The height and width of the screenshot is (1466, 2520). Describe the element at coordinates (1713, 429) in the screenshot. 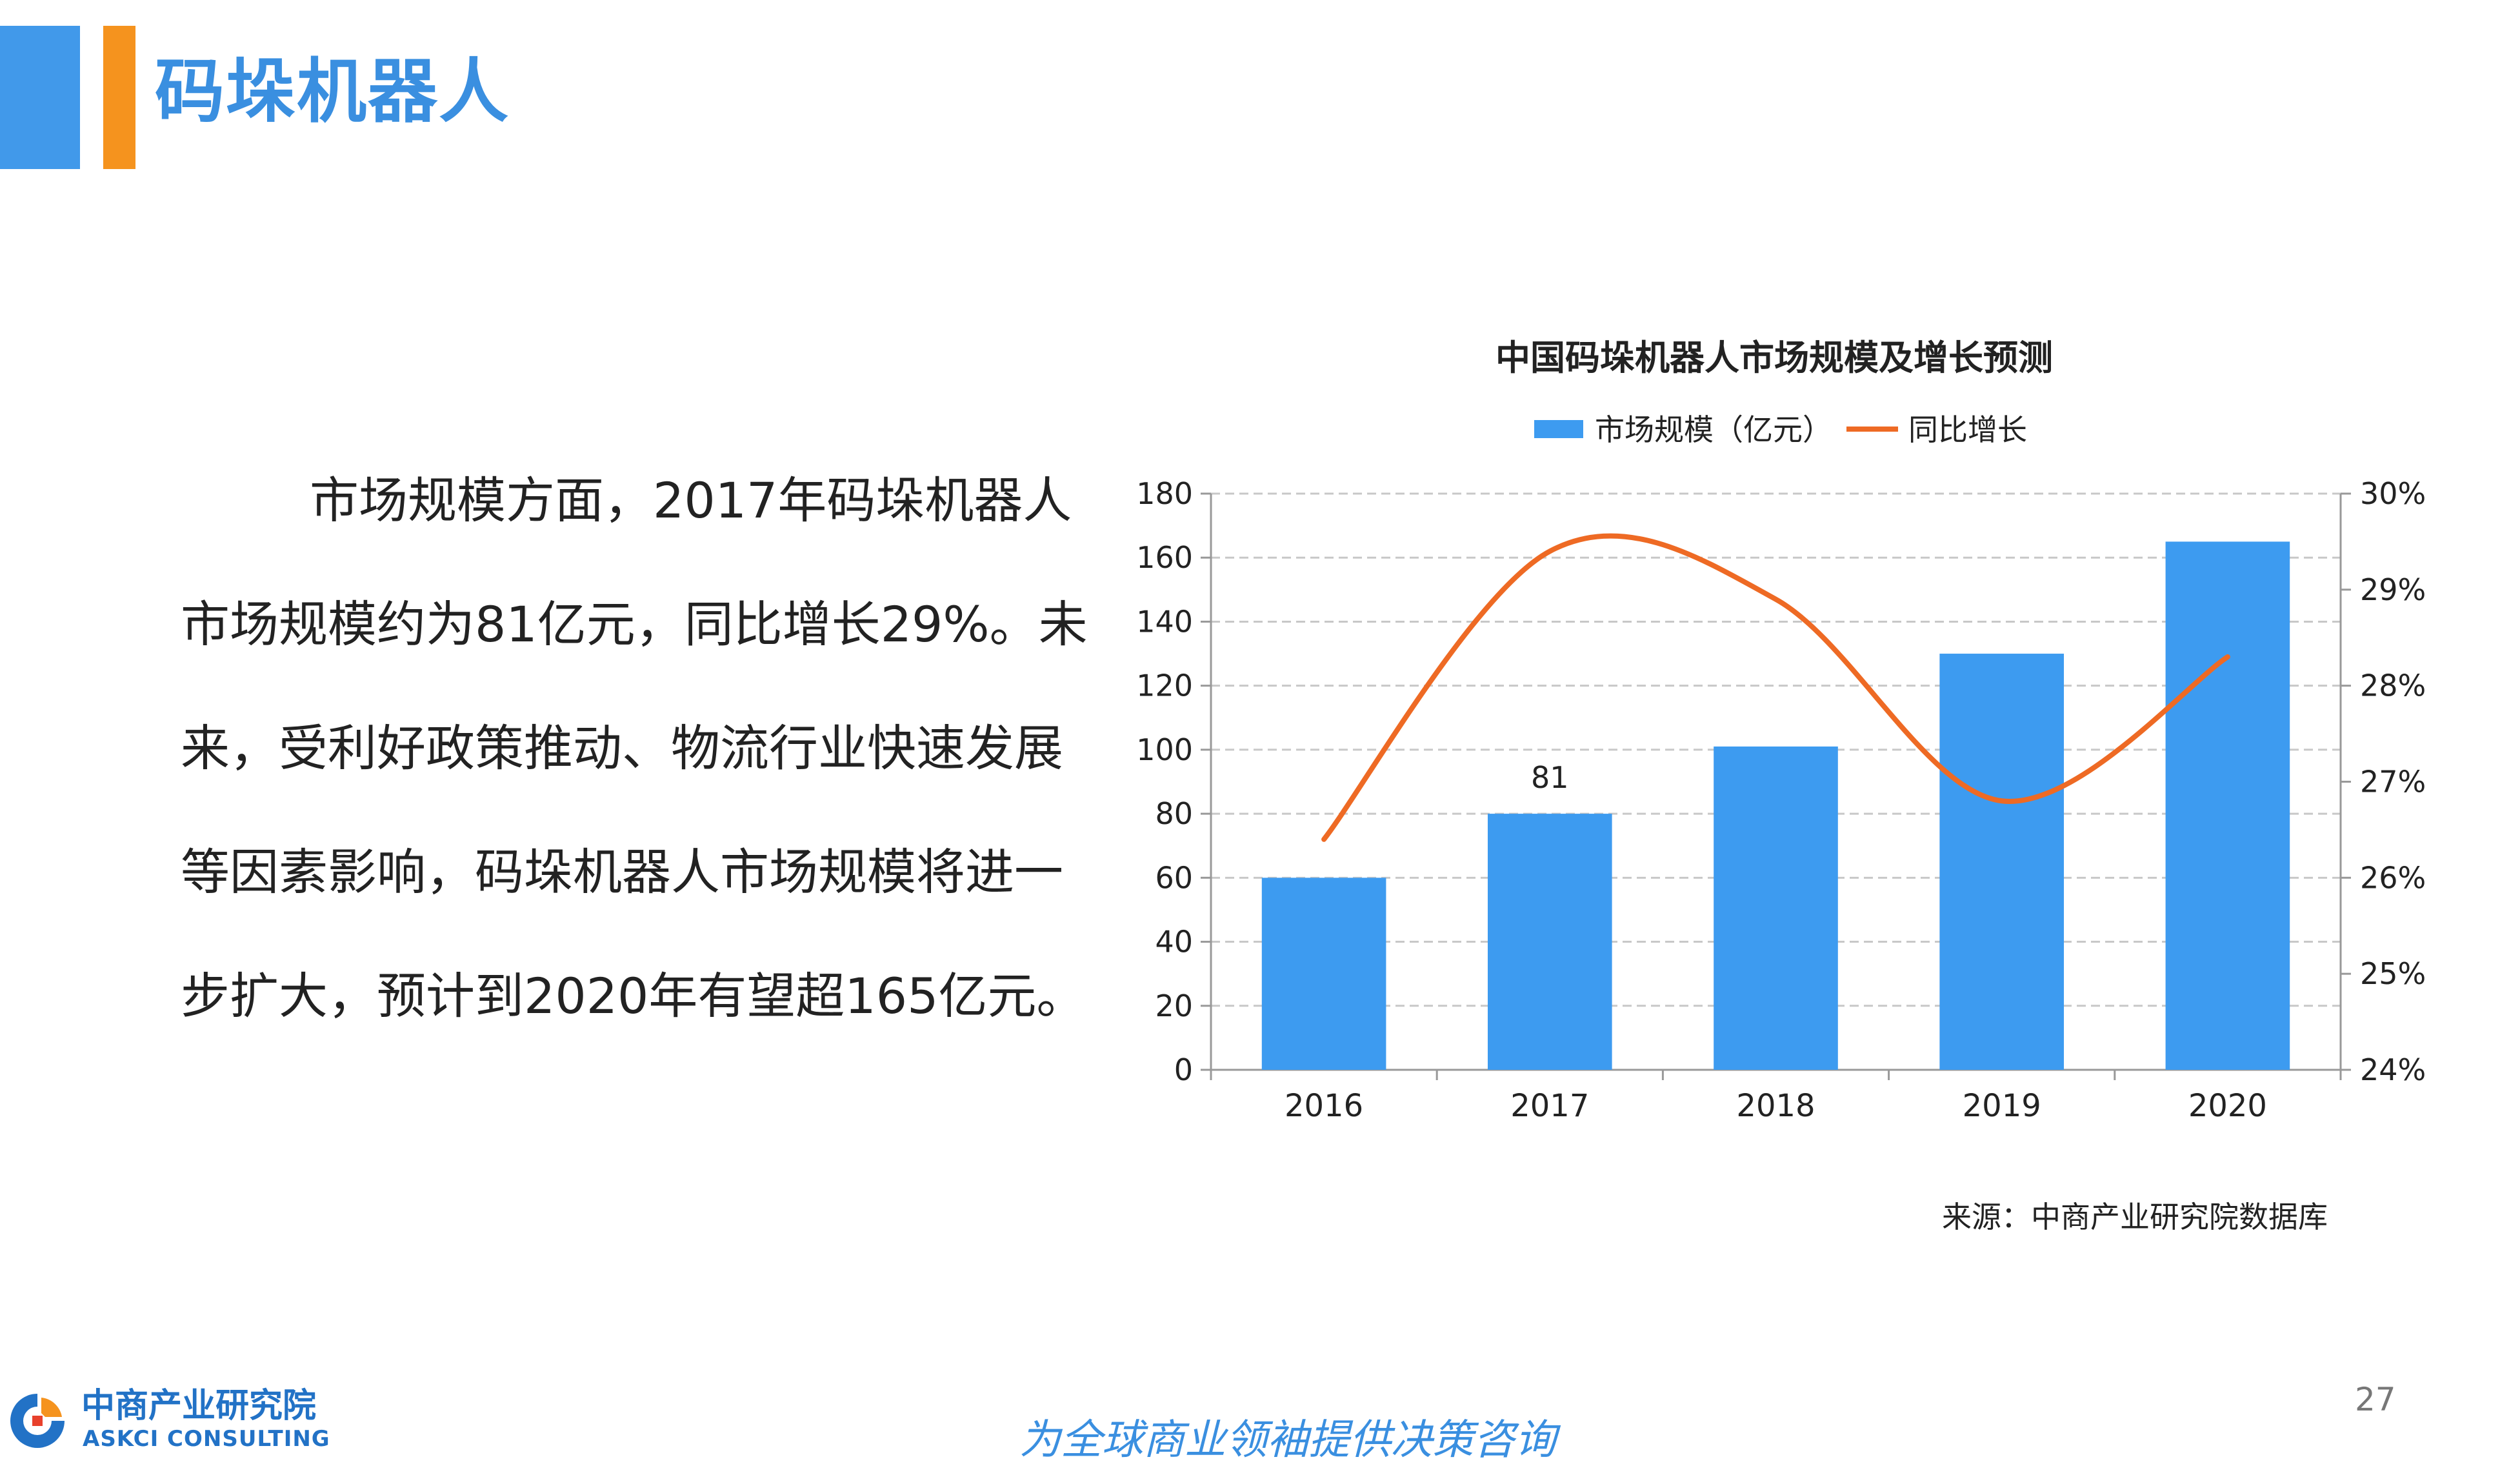

I see `legend-bar-label: 市场规模（亿元）` at that location.